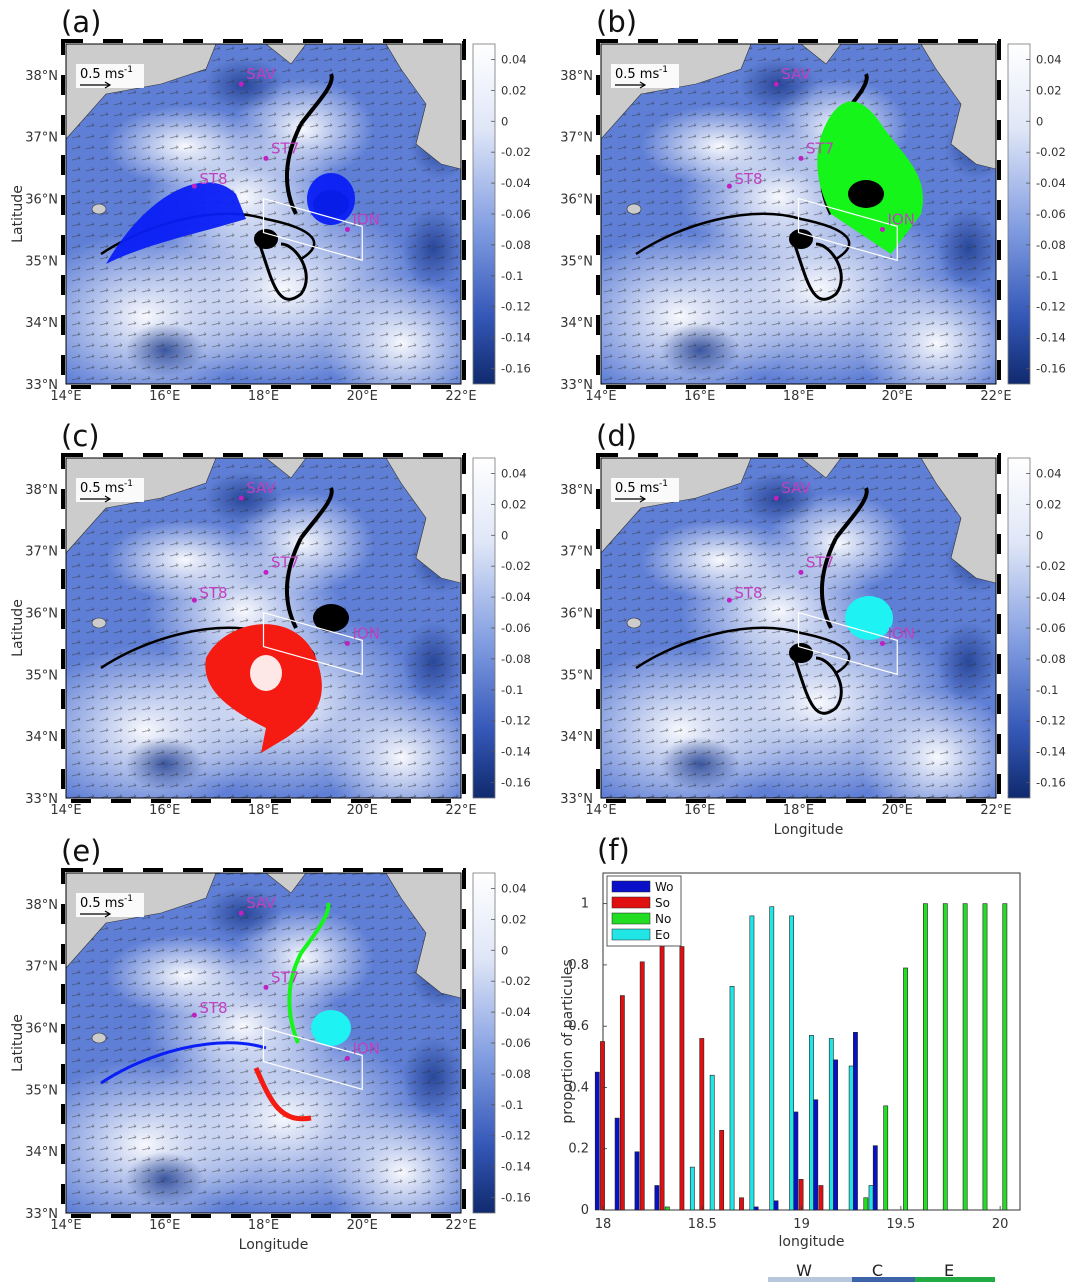 The height and width of the screenshot is (1282, 1070). I want to click on colorbar-tick: -0.1, so click(1047, 690).